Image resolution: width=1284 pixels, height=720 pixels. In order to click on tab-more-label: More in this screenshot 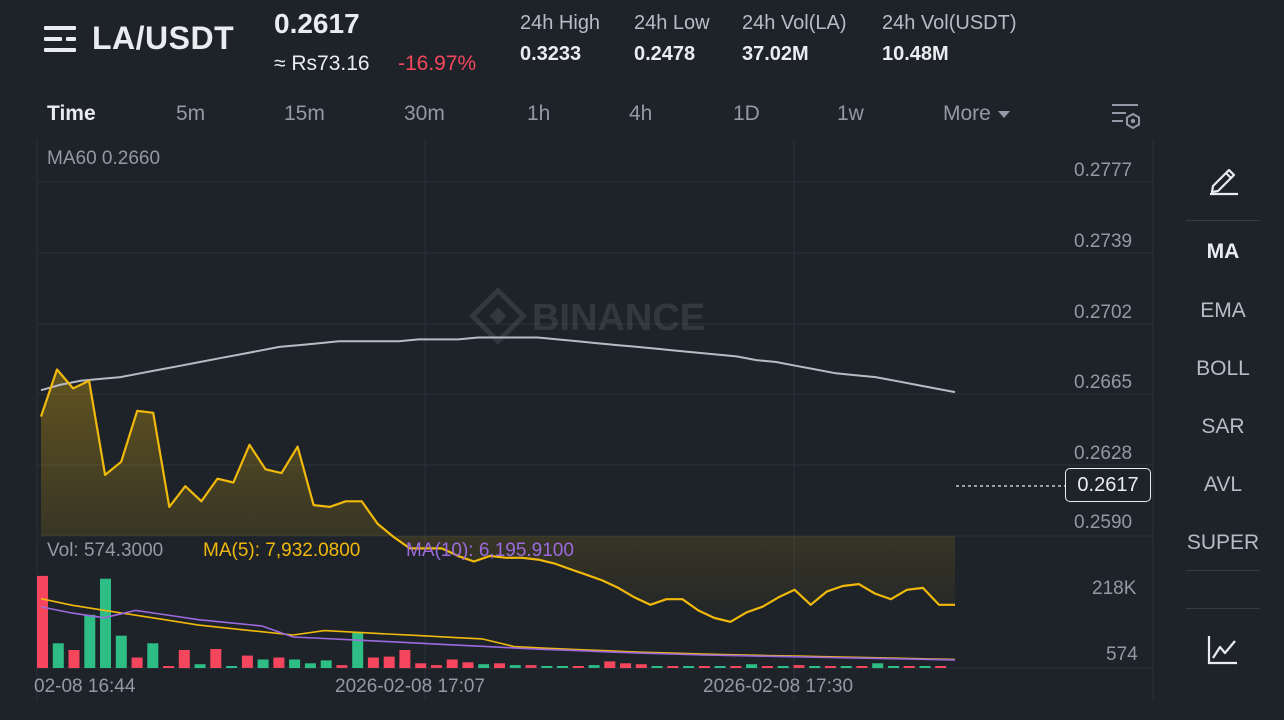, I will do `click(967, 113)`.